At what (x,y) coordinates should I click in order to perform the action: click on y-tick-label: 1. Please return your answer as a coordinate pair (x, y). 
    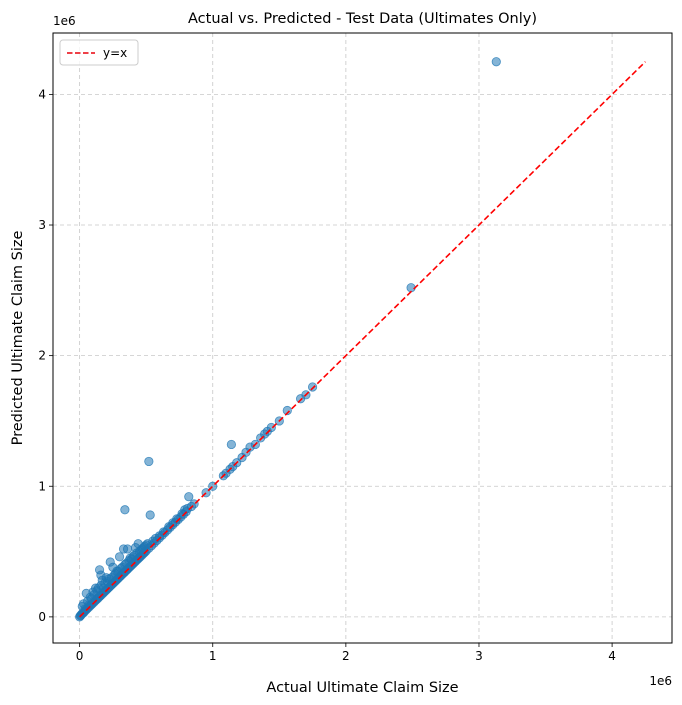
    Looking at the image, I should click on (42, 486).